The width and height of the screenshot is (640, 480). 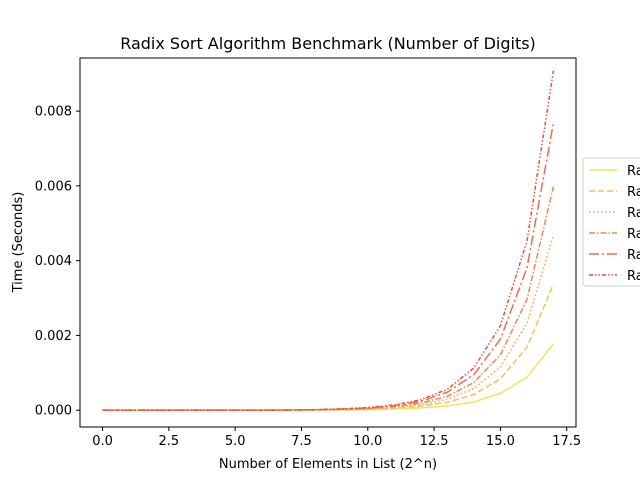 What do you see at coordinates (169, 441) in the screenshot?
I see `x-tick-label: 2.5` at bounding box center [169, 441].